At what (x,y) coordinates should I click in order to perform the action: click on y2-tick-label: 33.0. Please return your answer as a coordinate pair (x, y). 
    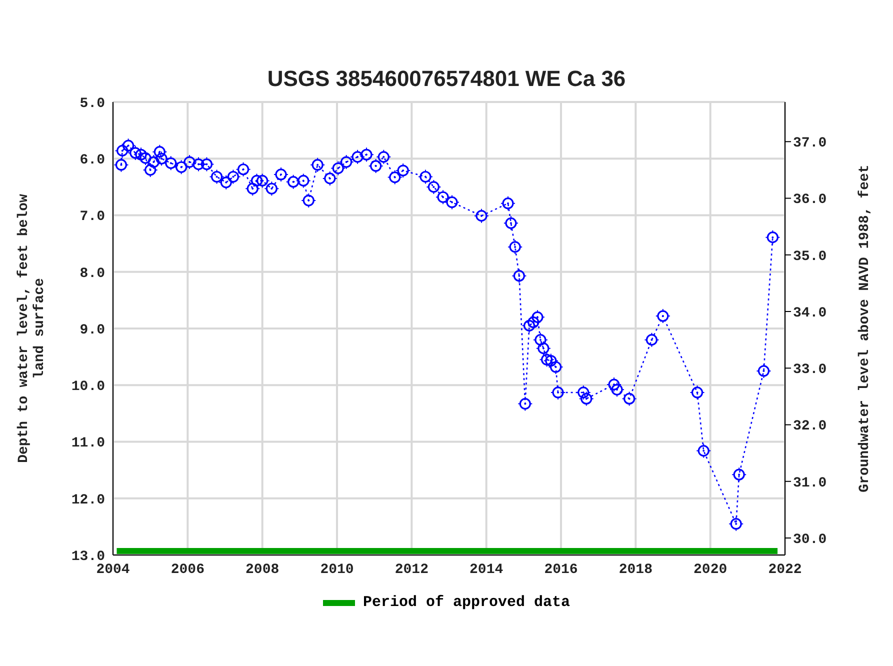
    Looking at the image, I should click on (810, 370).